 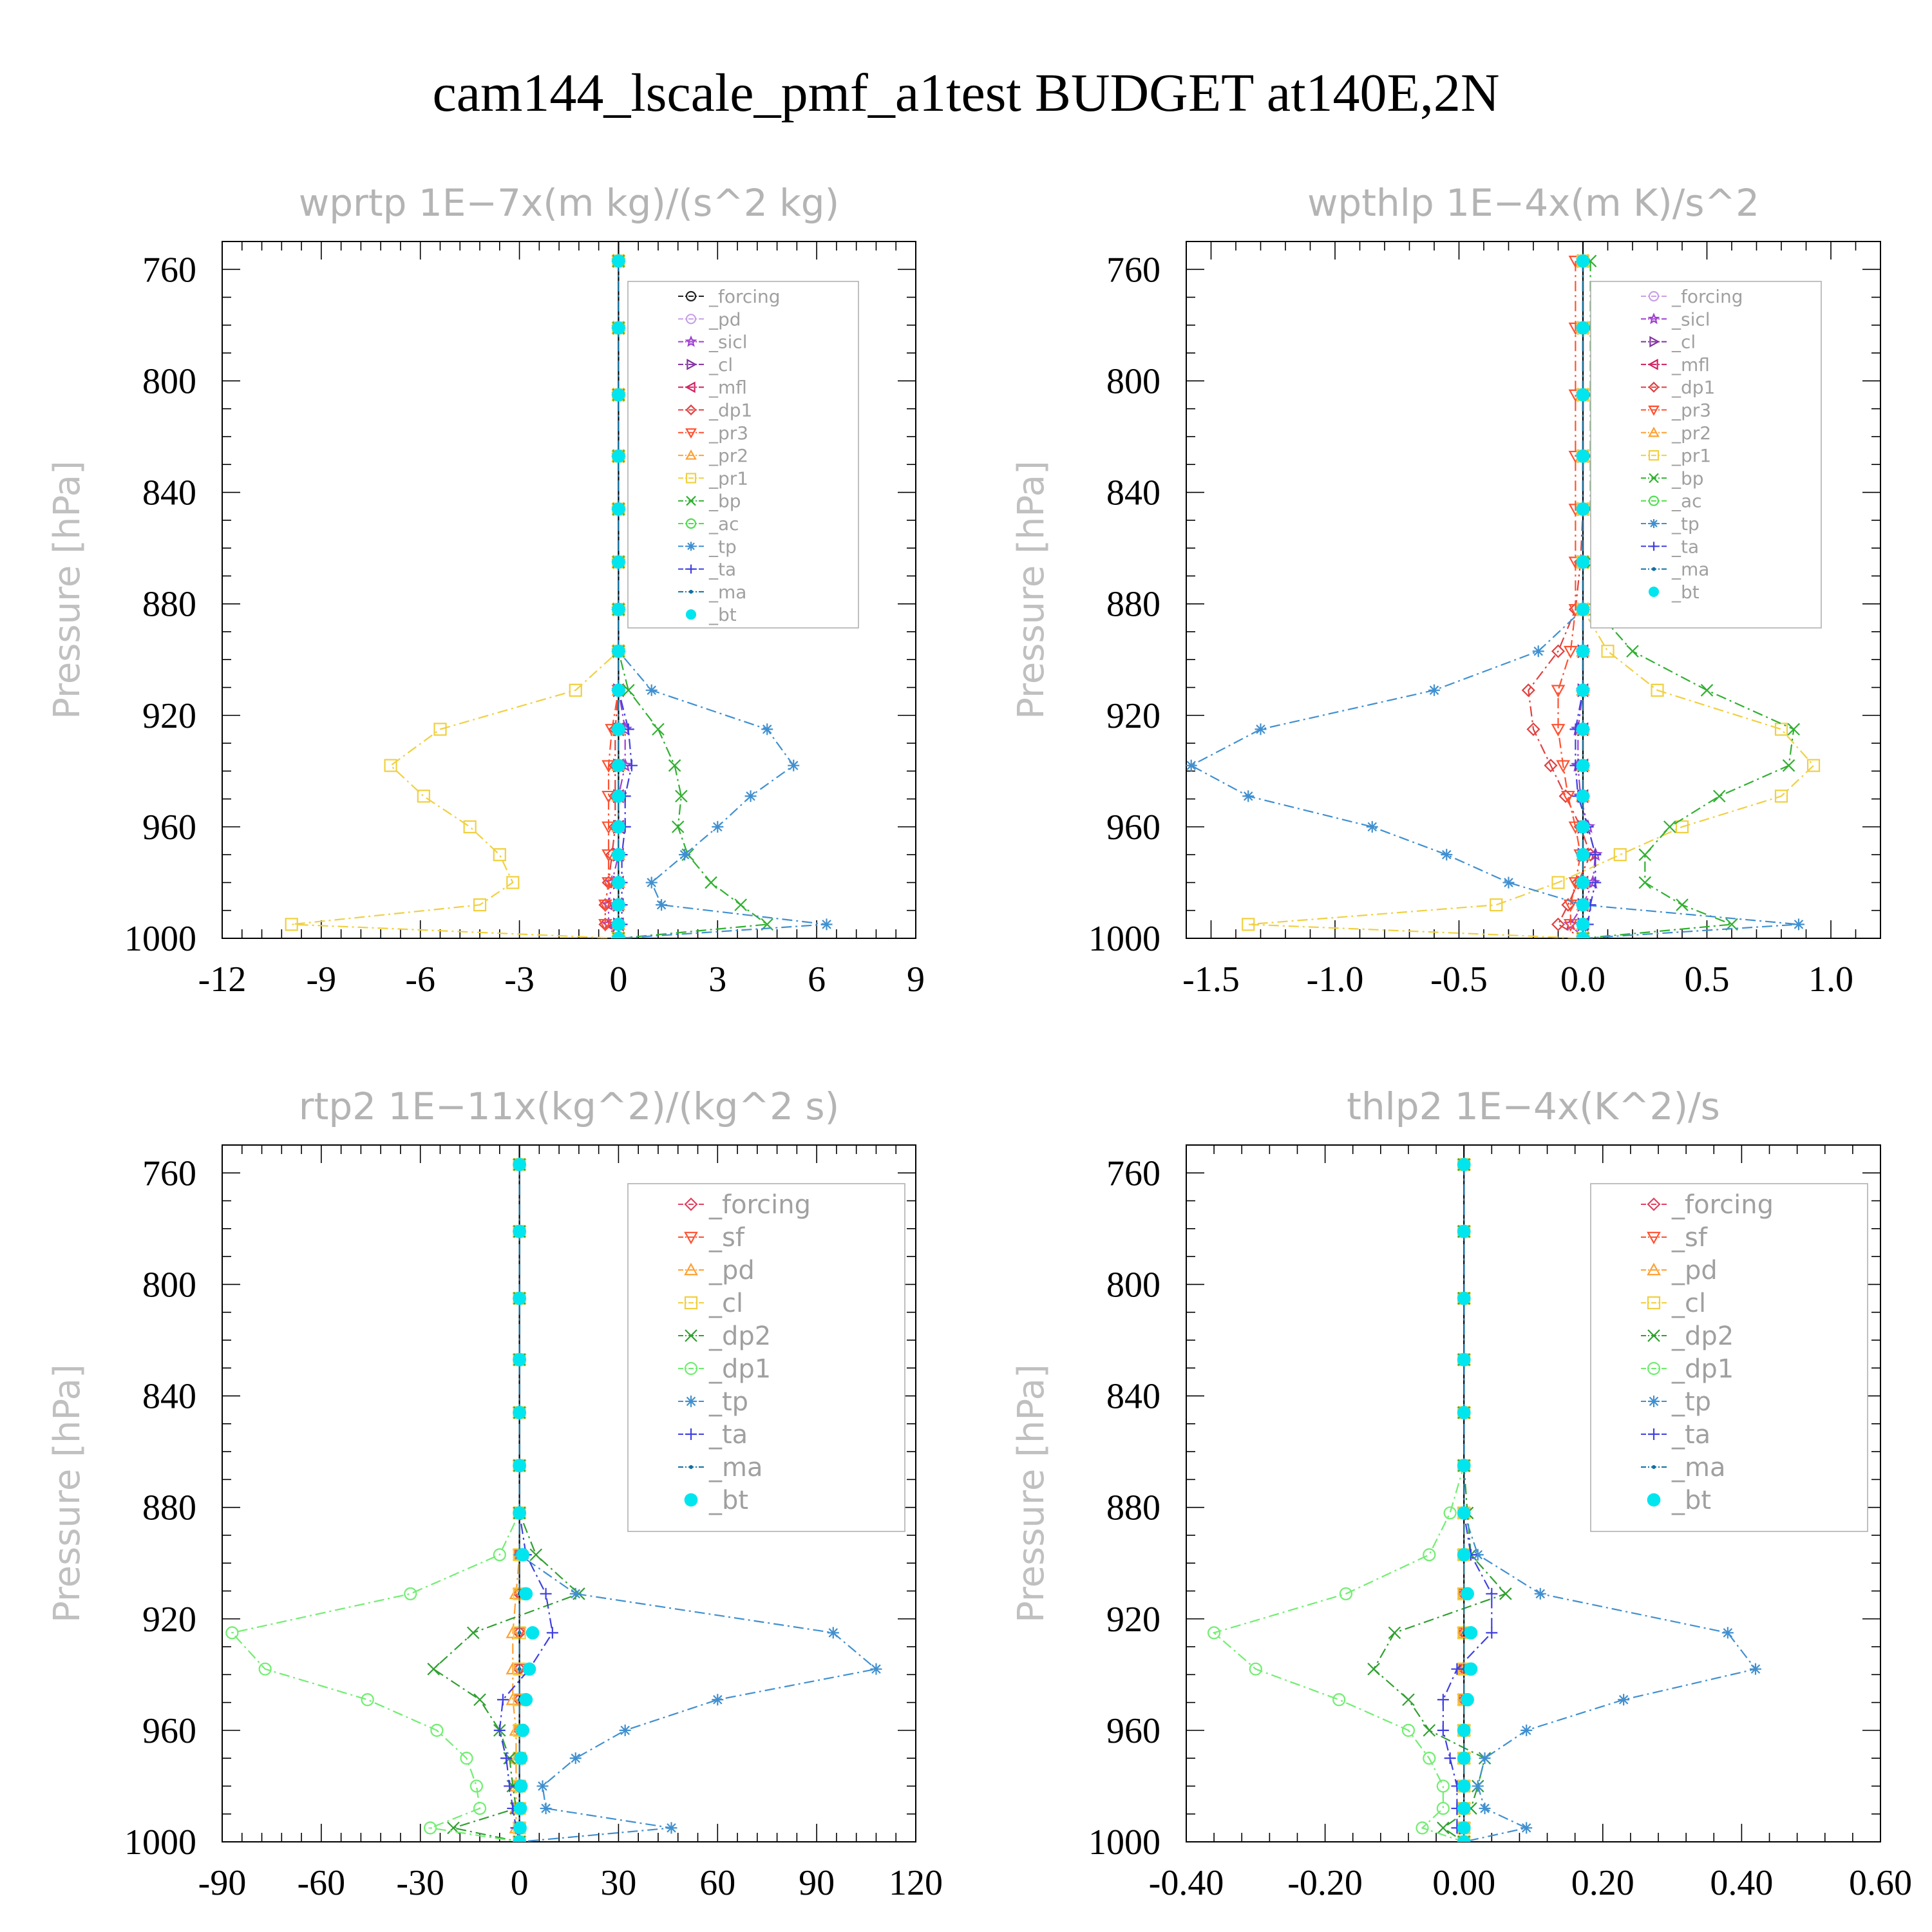 I want to click on legend-box, so click(x=1729, y=1357).